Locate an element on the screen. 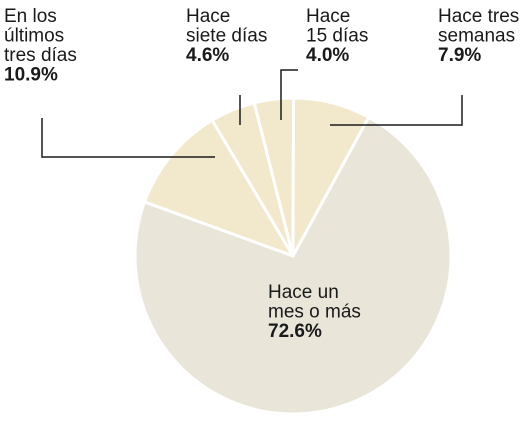 This screenshot has width=522, height=422. slice-label: Hace un mes o más is located at coordinates (314, 302).